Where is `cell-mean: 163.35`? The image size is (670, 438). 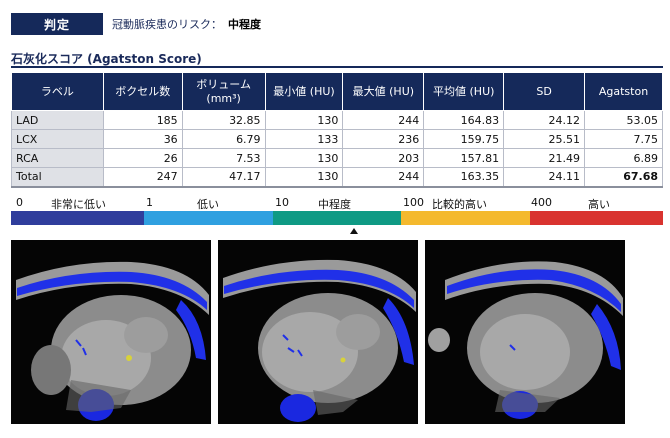
cell-mean: 163.35 is located at coordinates (464, 177).